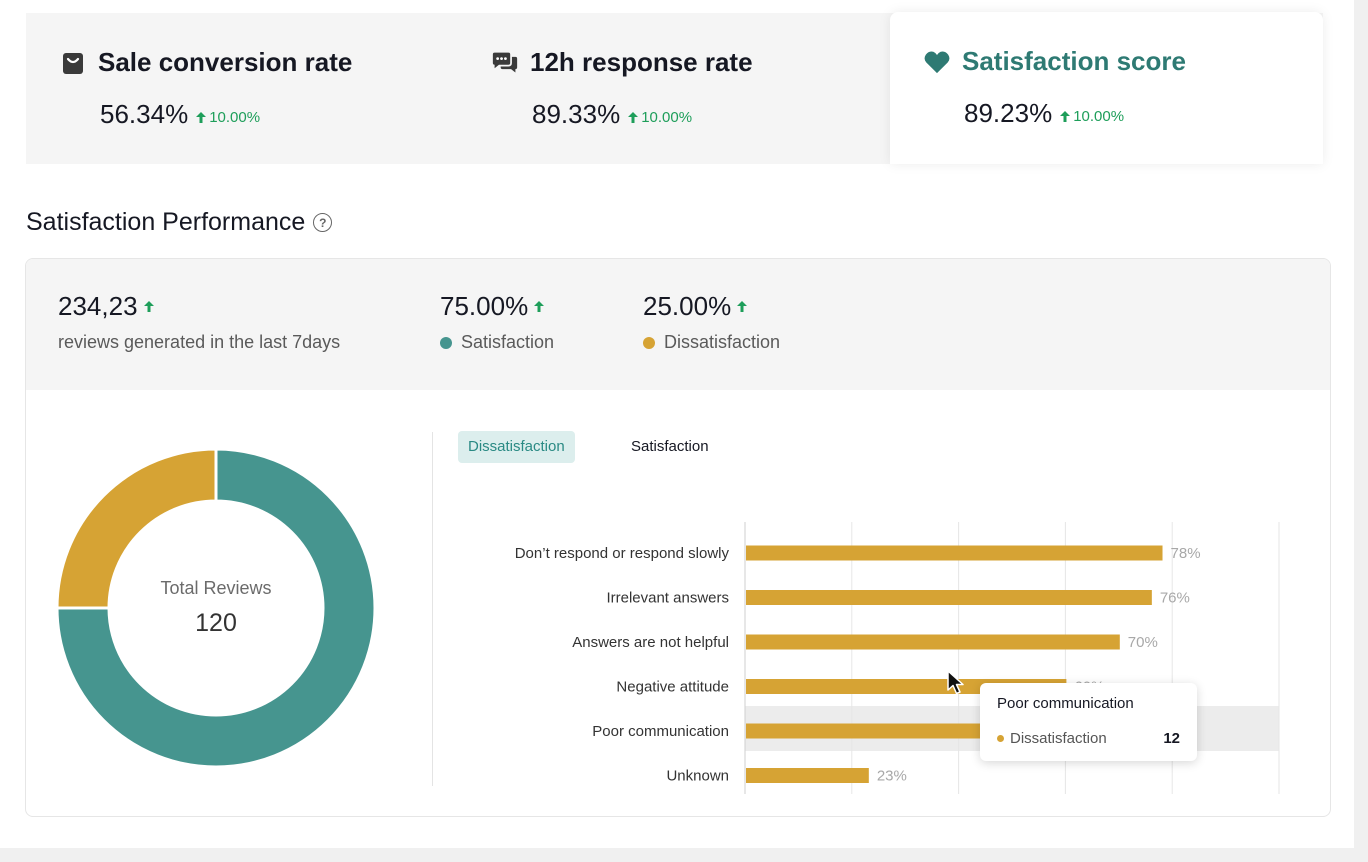 This screenshot has width=1368, height=862. What do you see at coordinates (622, 553) in the screenshot?
I see `category-label: Don’t respond or respond slowly` at bounding box center [622, 553].